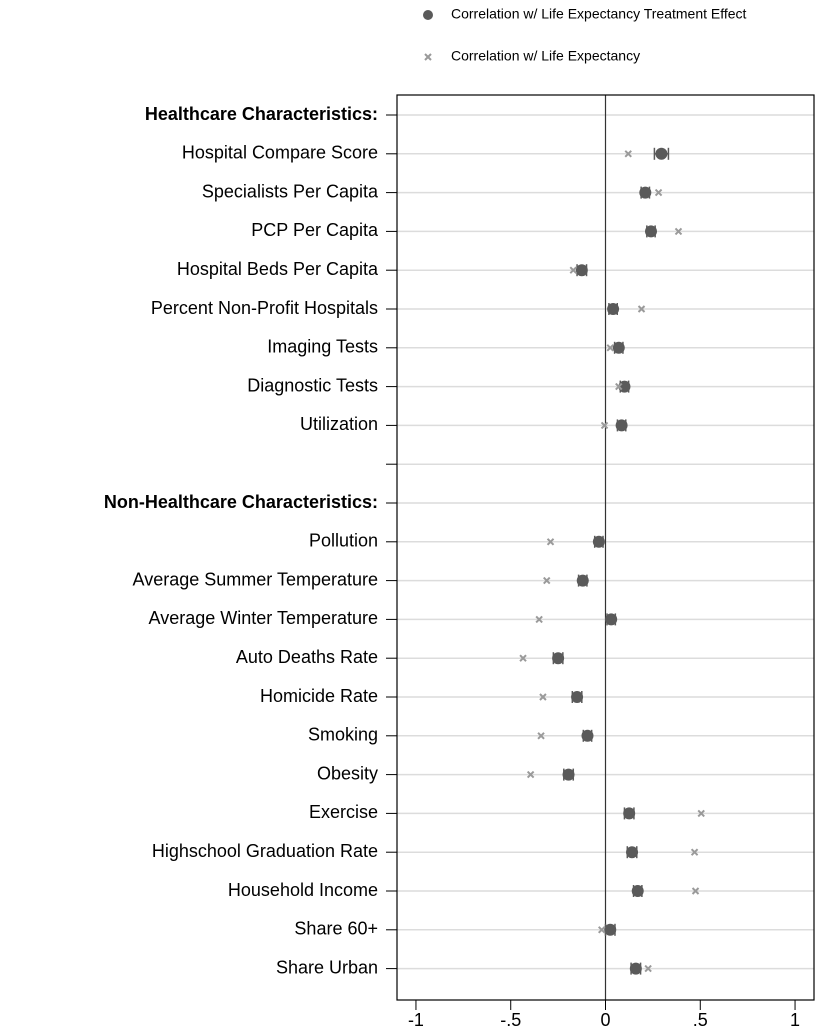 This screenshot has width=834, height=1028. I want to click on category-label: Pollution, so click(343, 541).